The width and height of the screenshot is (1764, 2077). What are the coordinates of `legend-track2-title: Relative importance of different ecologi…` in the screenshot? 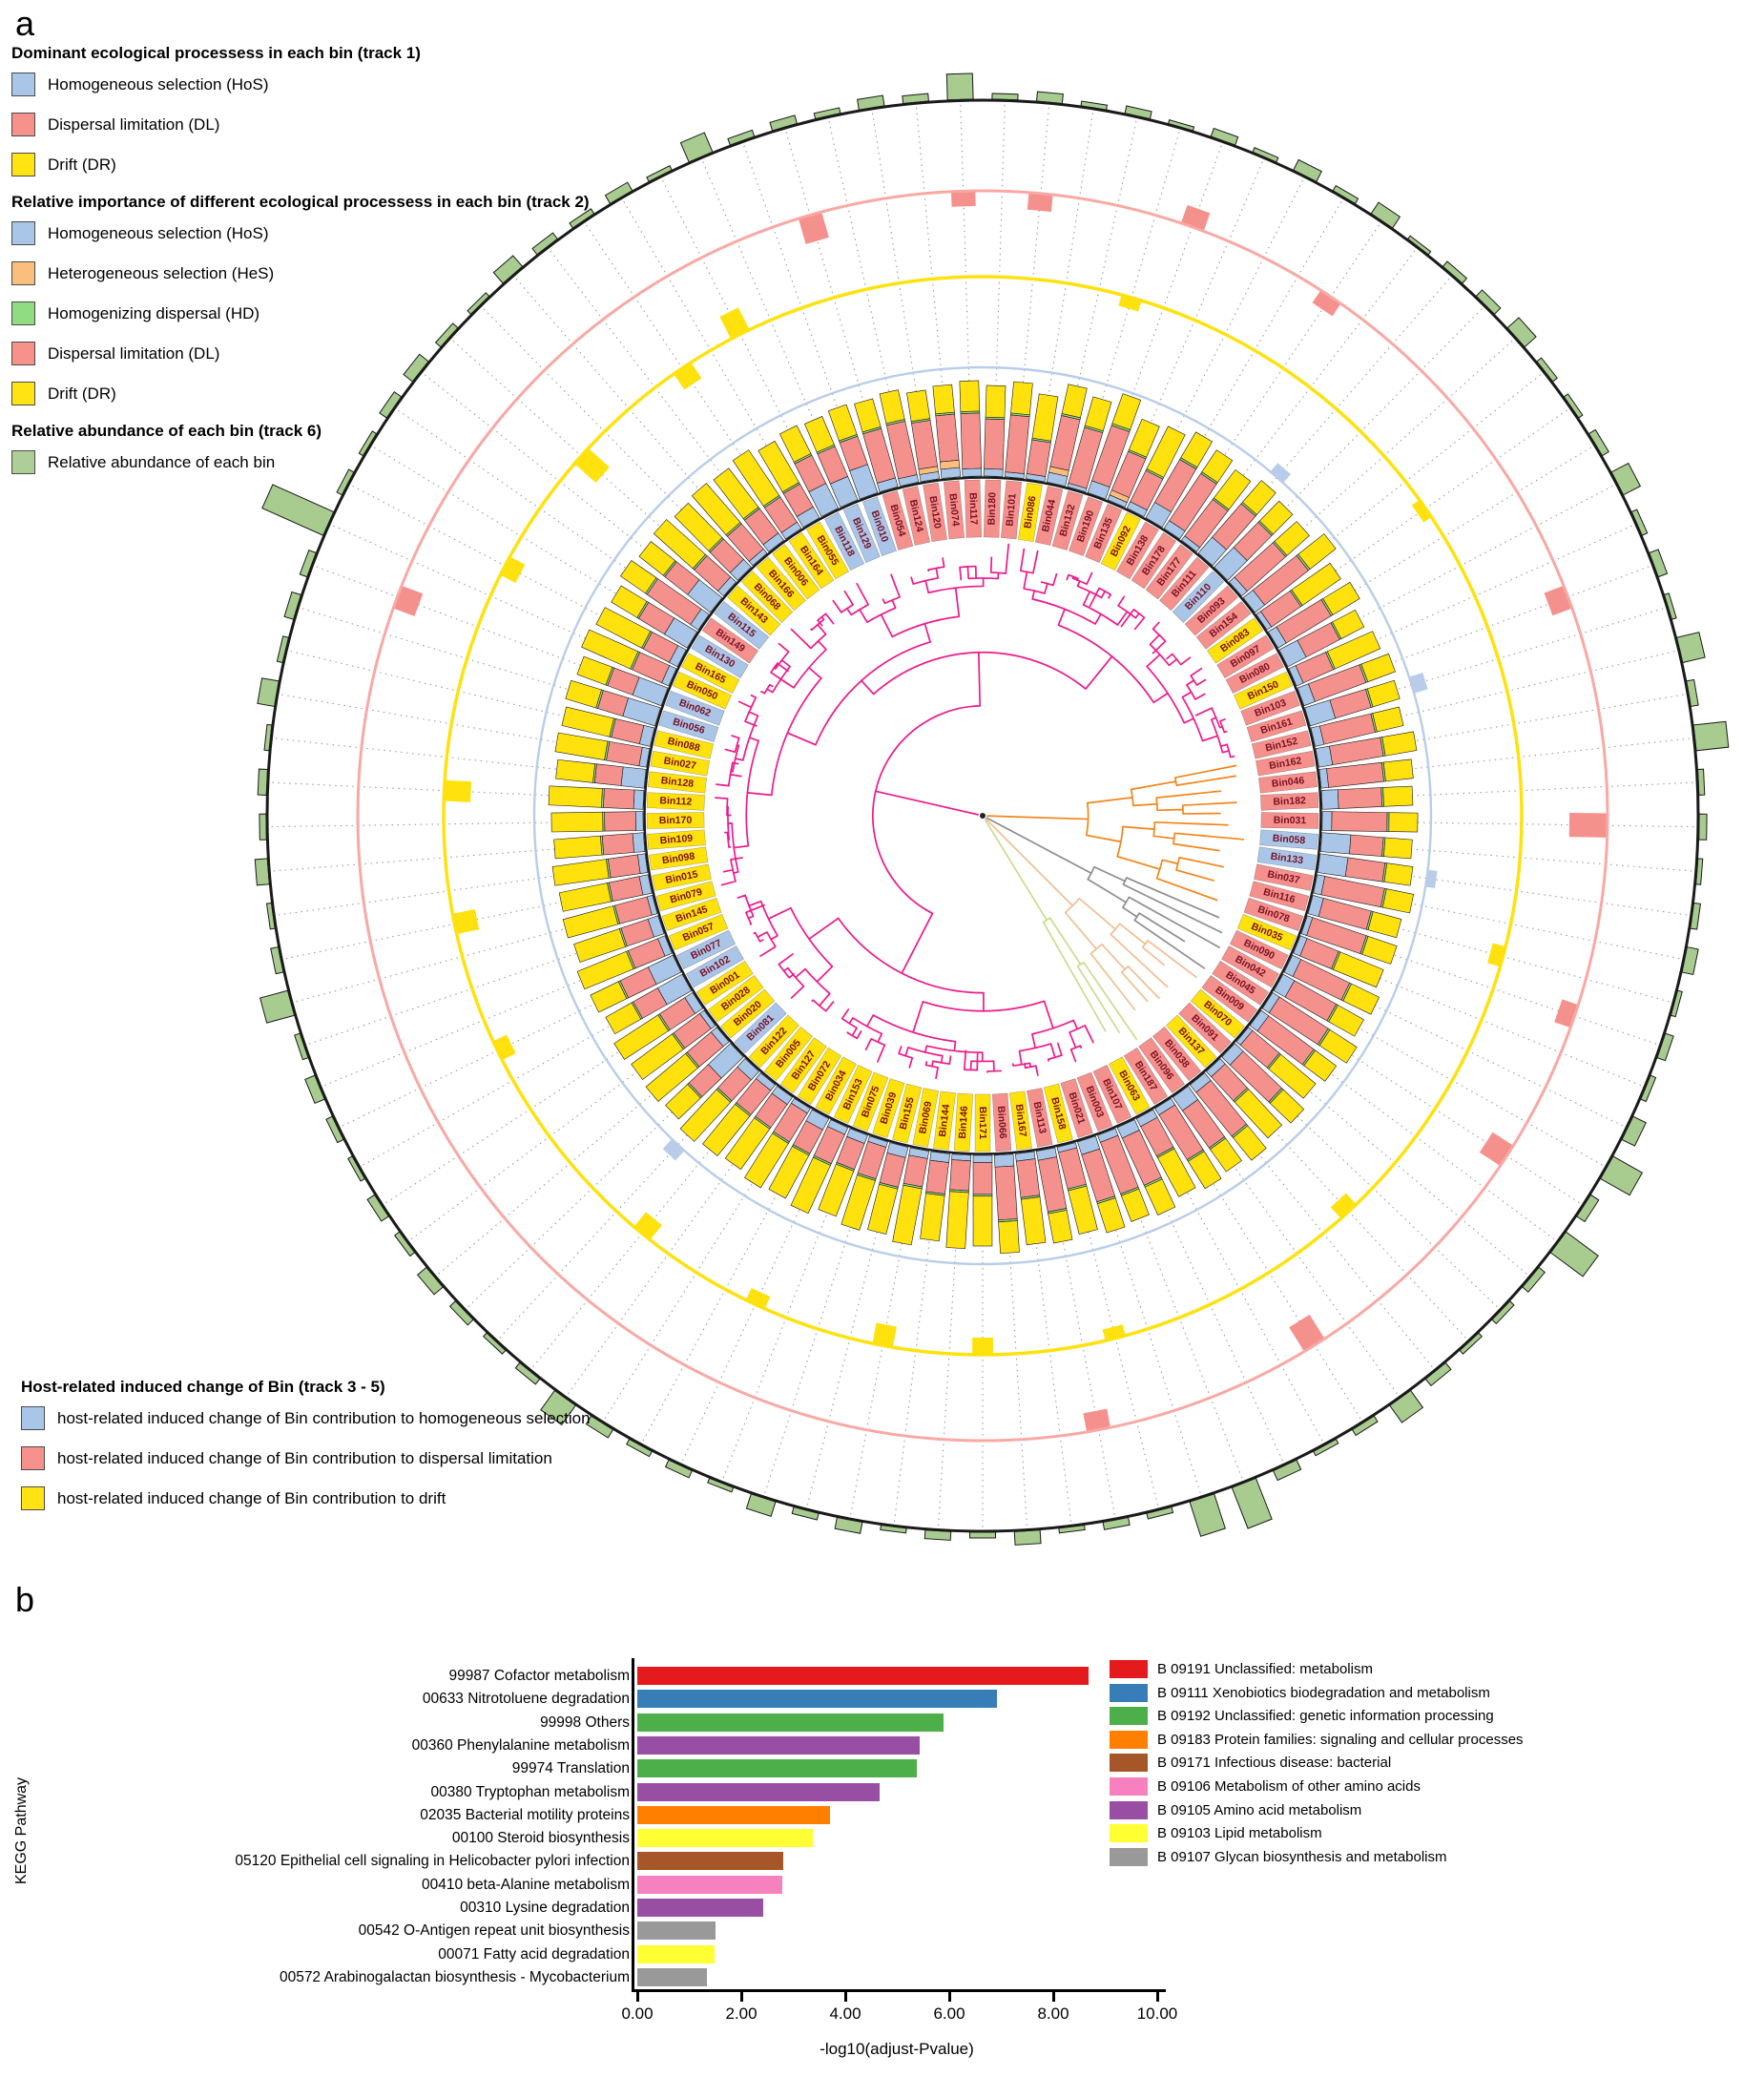 It's located at (300, 202).